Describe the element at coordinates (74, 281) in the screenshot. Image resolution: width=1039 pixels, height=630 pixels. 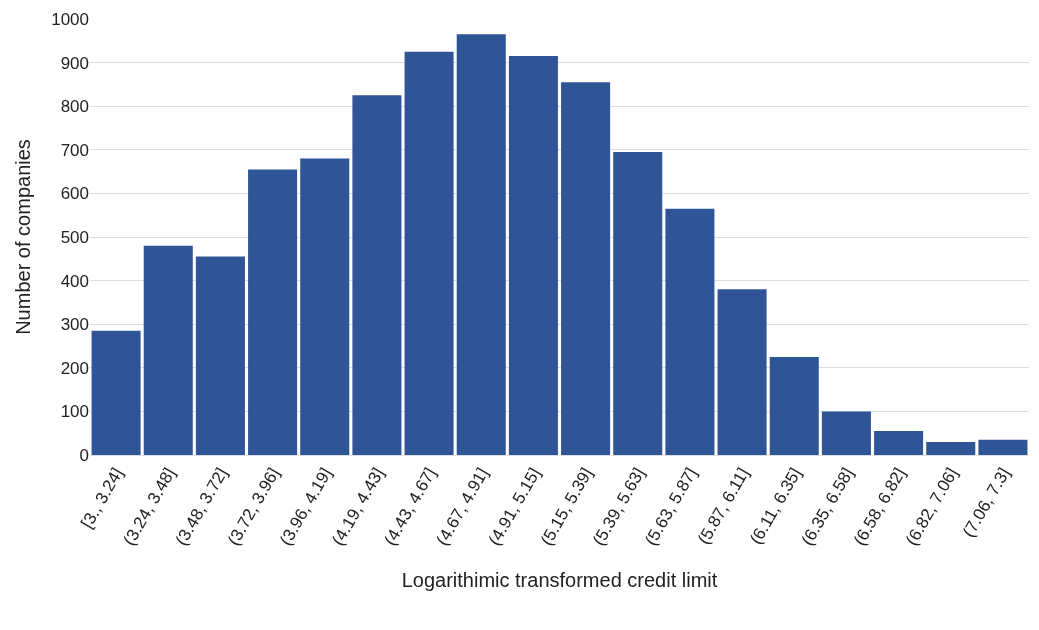
I see `y-tick-label: 400` at that location.